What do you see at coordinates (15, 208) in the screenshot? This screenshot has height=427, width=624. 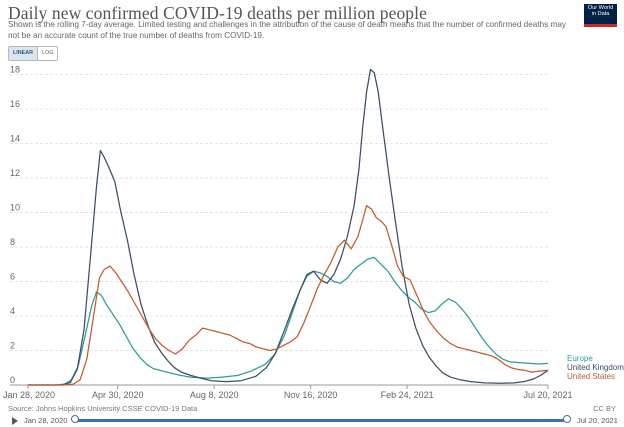 I see `y-tick-label: 10` at bounding box center [15, 208].